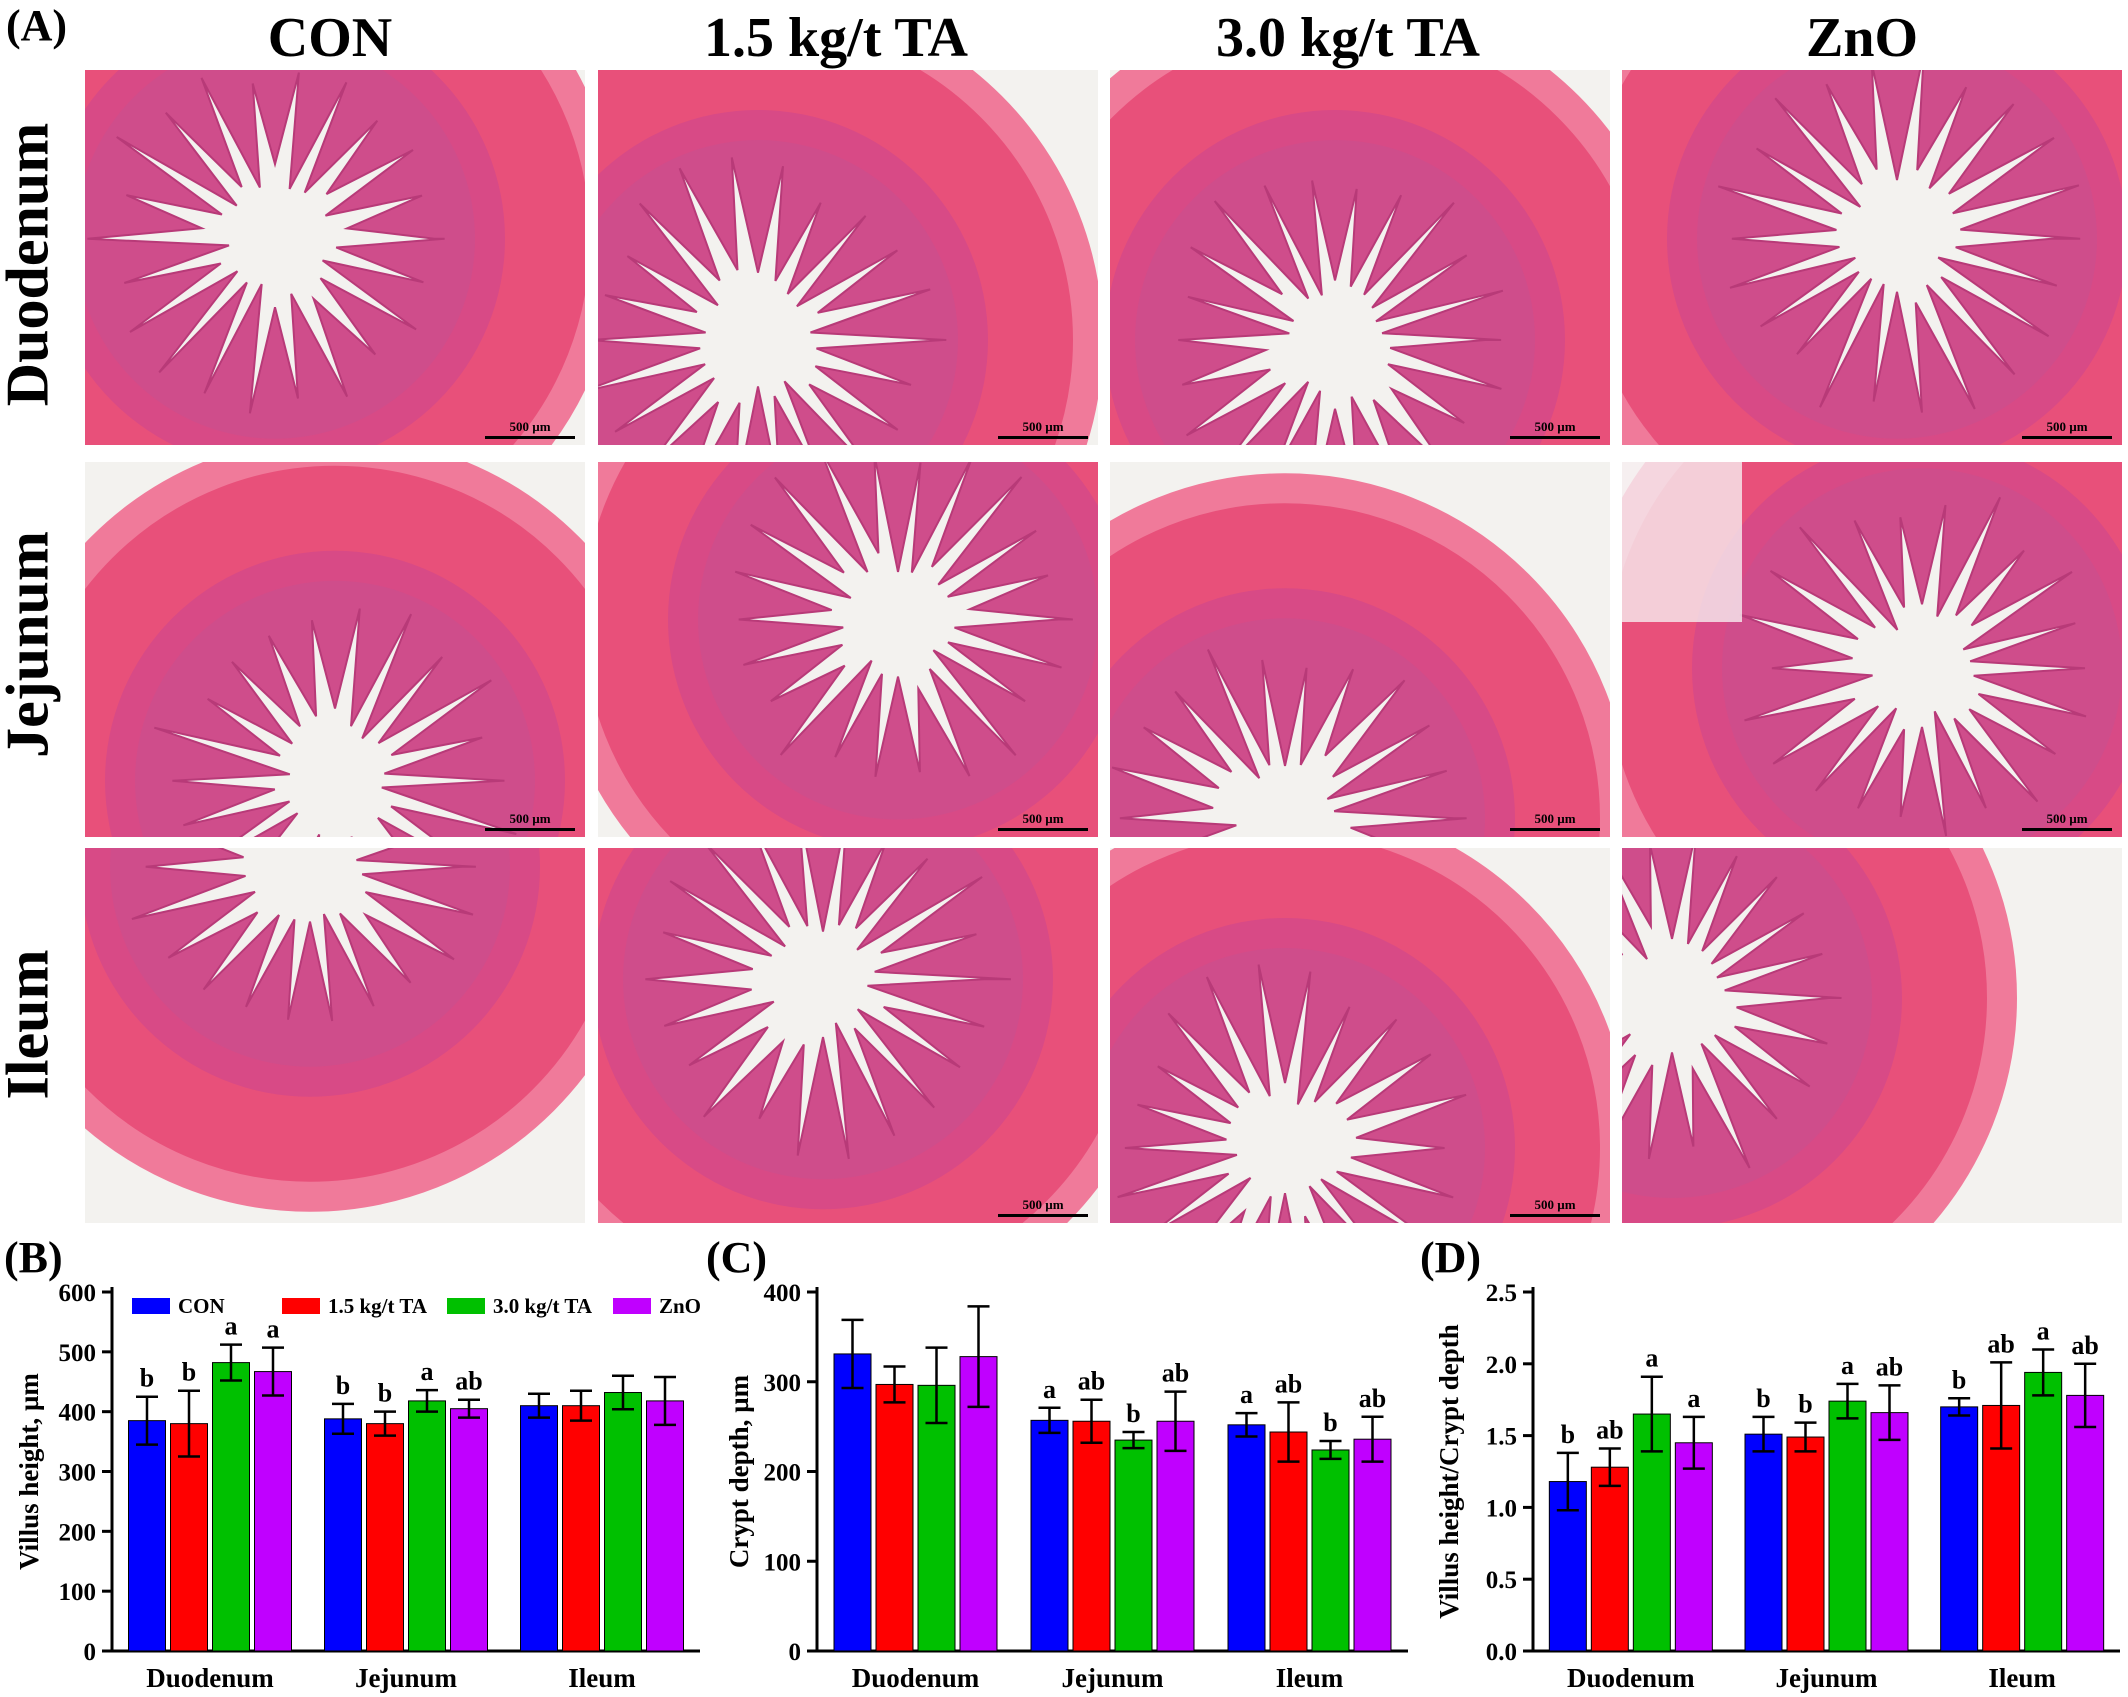 This screenshot has width=2128, height=1697. What do you see at coordinates (848, 649) in the screenshot?
I see `micrograph-jejunum-1: 500 µm` at bounding box center [848, 649].